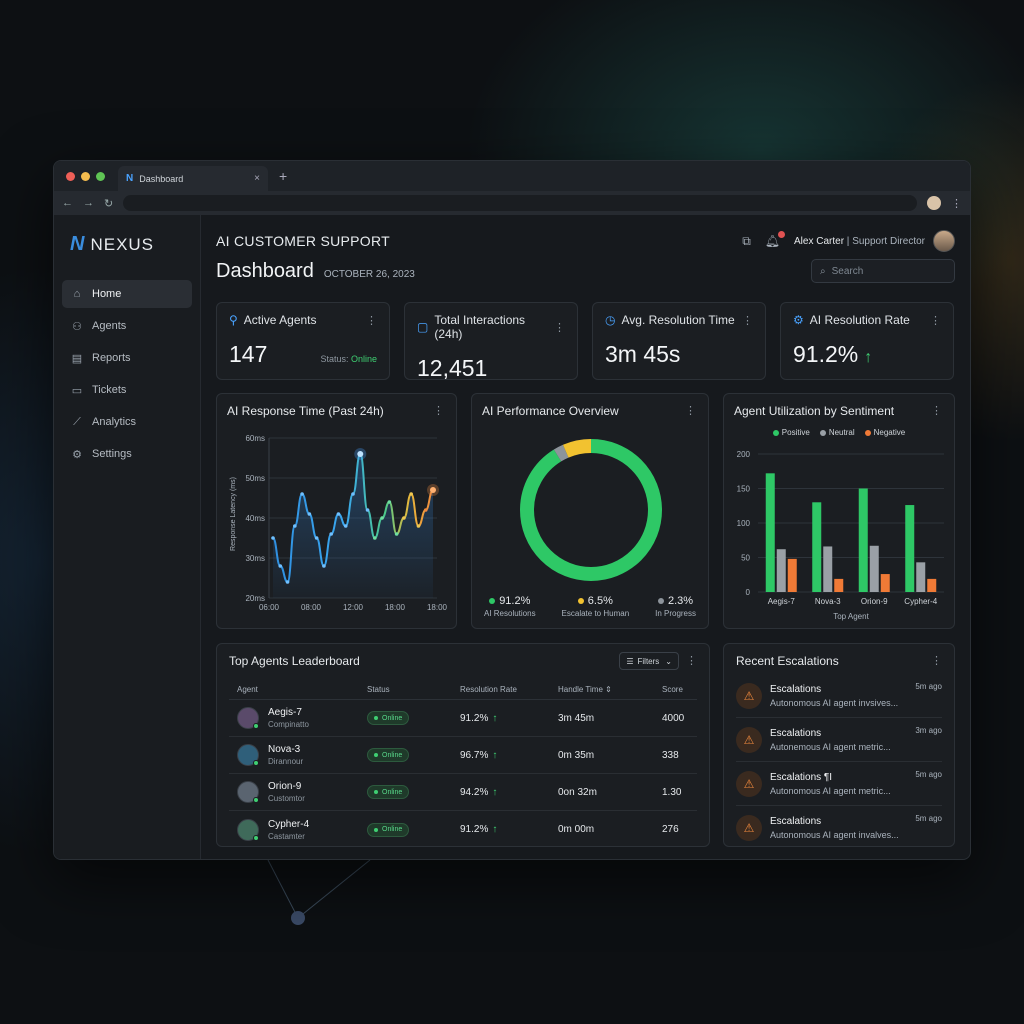 The image size is (1024, 1024). Describe the element at coordinates (88, 203) in the screenshot. I see `forward-icon: →` at that location.